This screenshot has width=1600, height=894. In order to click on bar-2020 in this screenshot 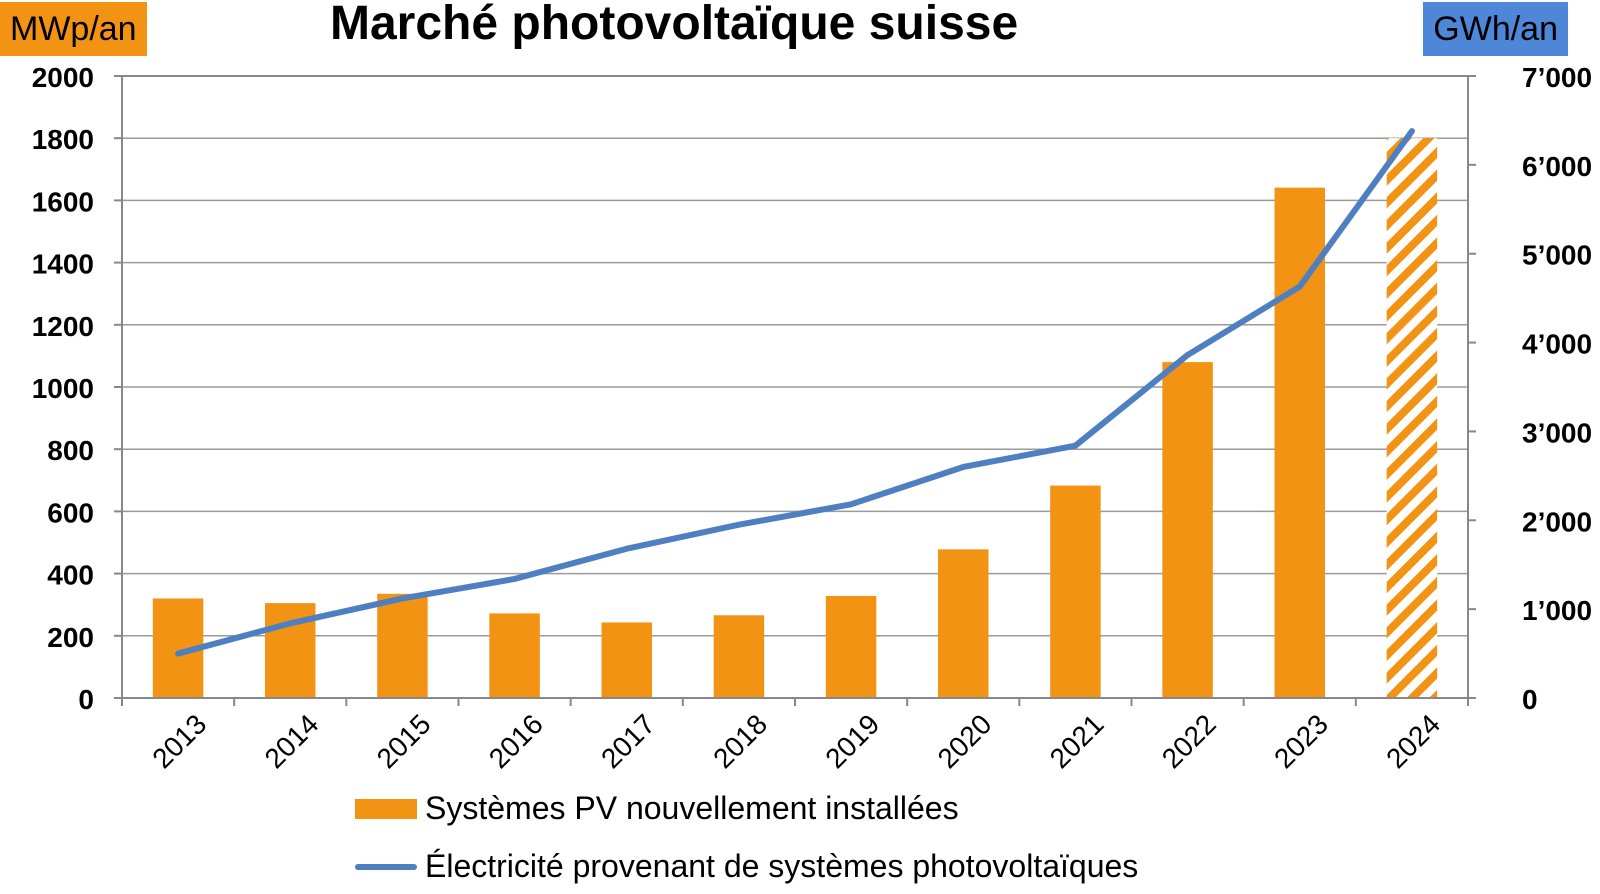, I will do `click(963, 623)`.